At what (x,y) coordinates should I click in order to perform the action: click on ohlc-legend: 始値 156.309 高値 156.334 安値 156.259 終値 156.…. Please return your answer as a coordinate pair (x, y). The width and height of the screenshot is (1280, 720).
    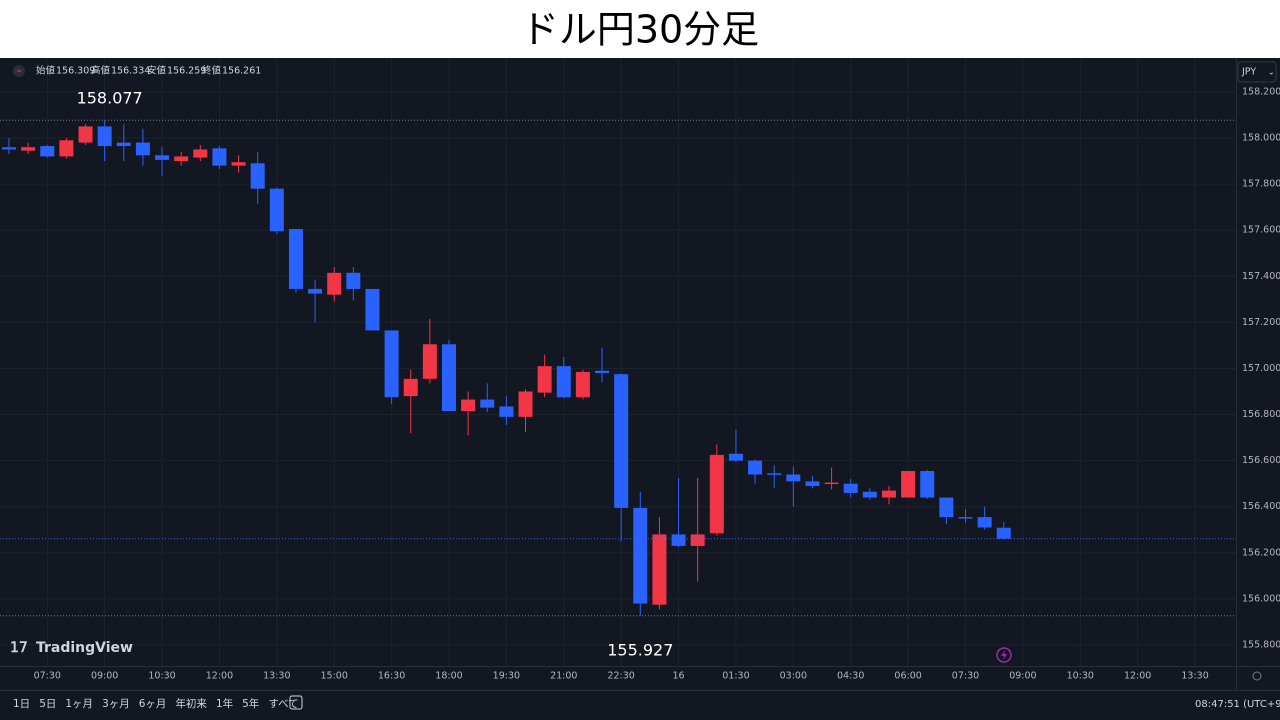
    Looking at the image, I should click on (148, 71).